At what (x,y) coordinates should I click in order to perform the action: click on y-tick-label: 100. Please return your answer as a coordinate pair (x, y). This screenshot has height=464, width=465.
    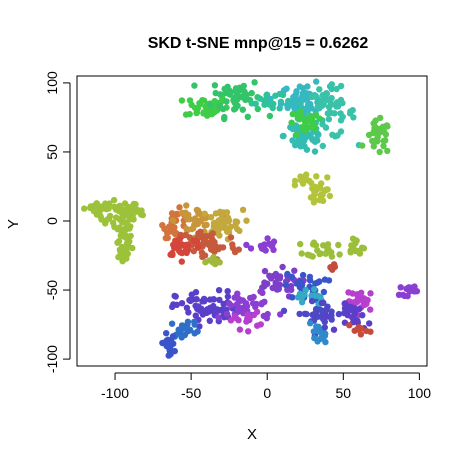
    Looking at the image, I should click on (52, 83).